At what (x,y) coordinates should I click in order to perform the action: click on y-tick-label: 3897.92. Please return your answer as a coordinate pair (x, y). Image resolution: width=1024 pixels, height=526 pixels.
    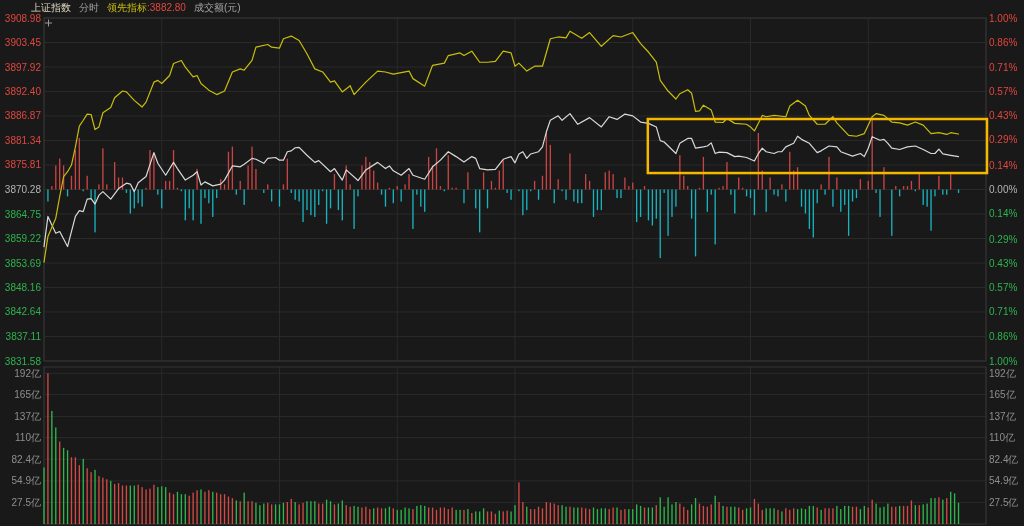
    Looking at the image, I should click on (22, 67).